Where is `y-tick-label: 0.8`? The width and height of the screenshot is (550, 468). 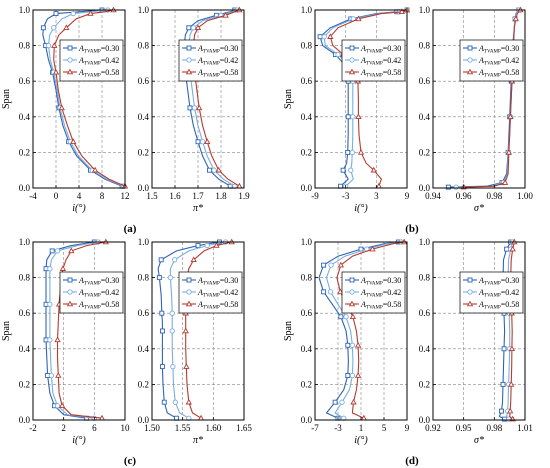
y-tick-label: 0.8 is located at coordinates (25, 278).